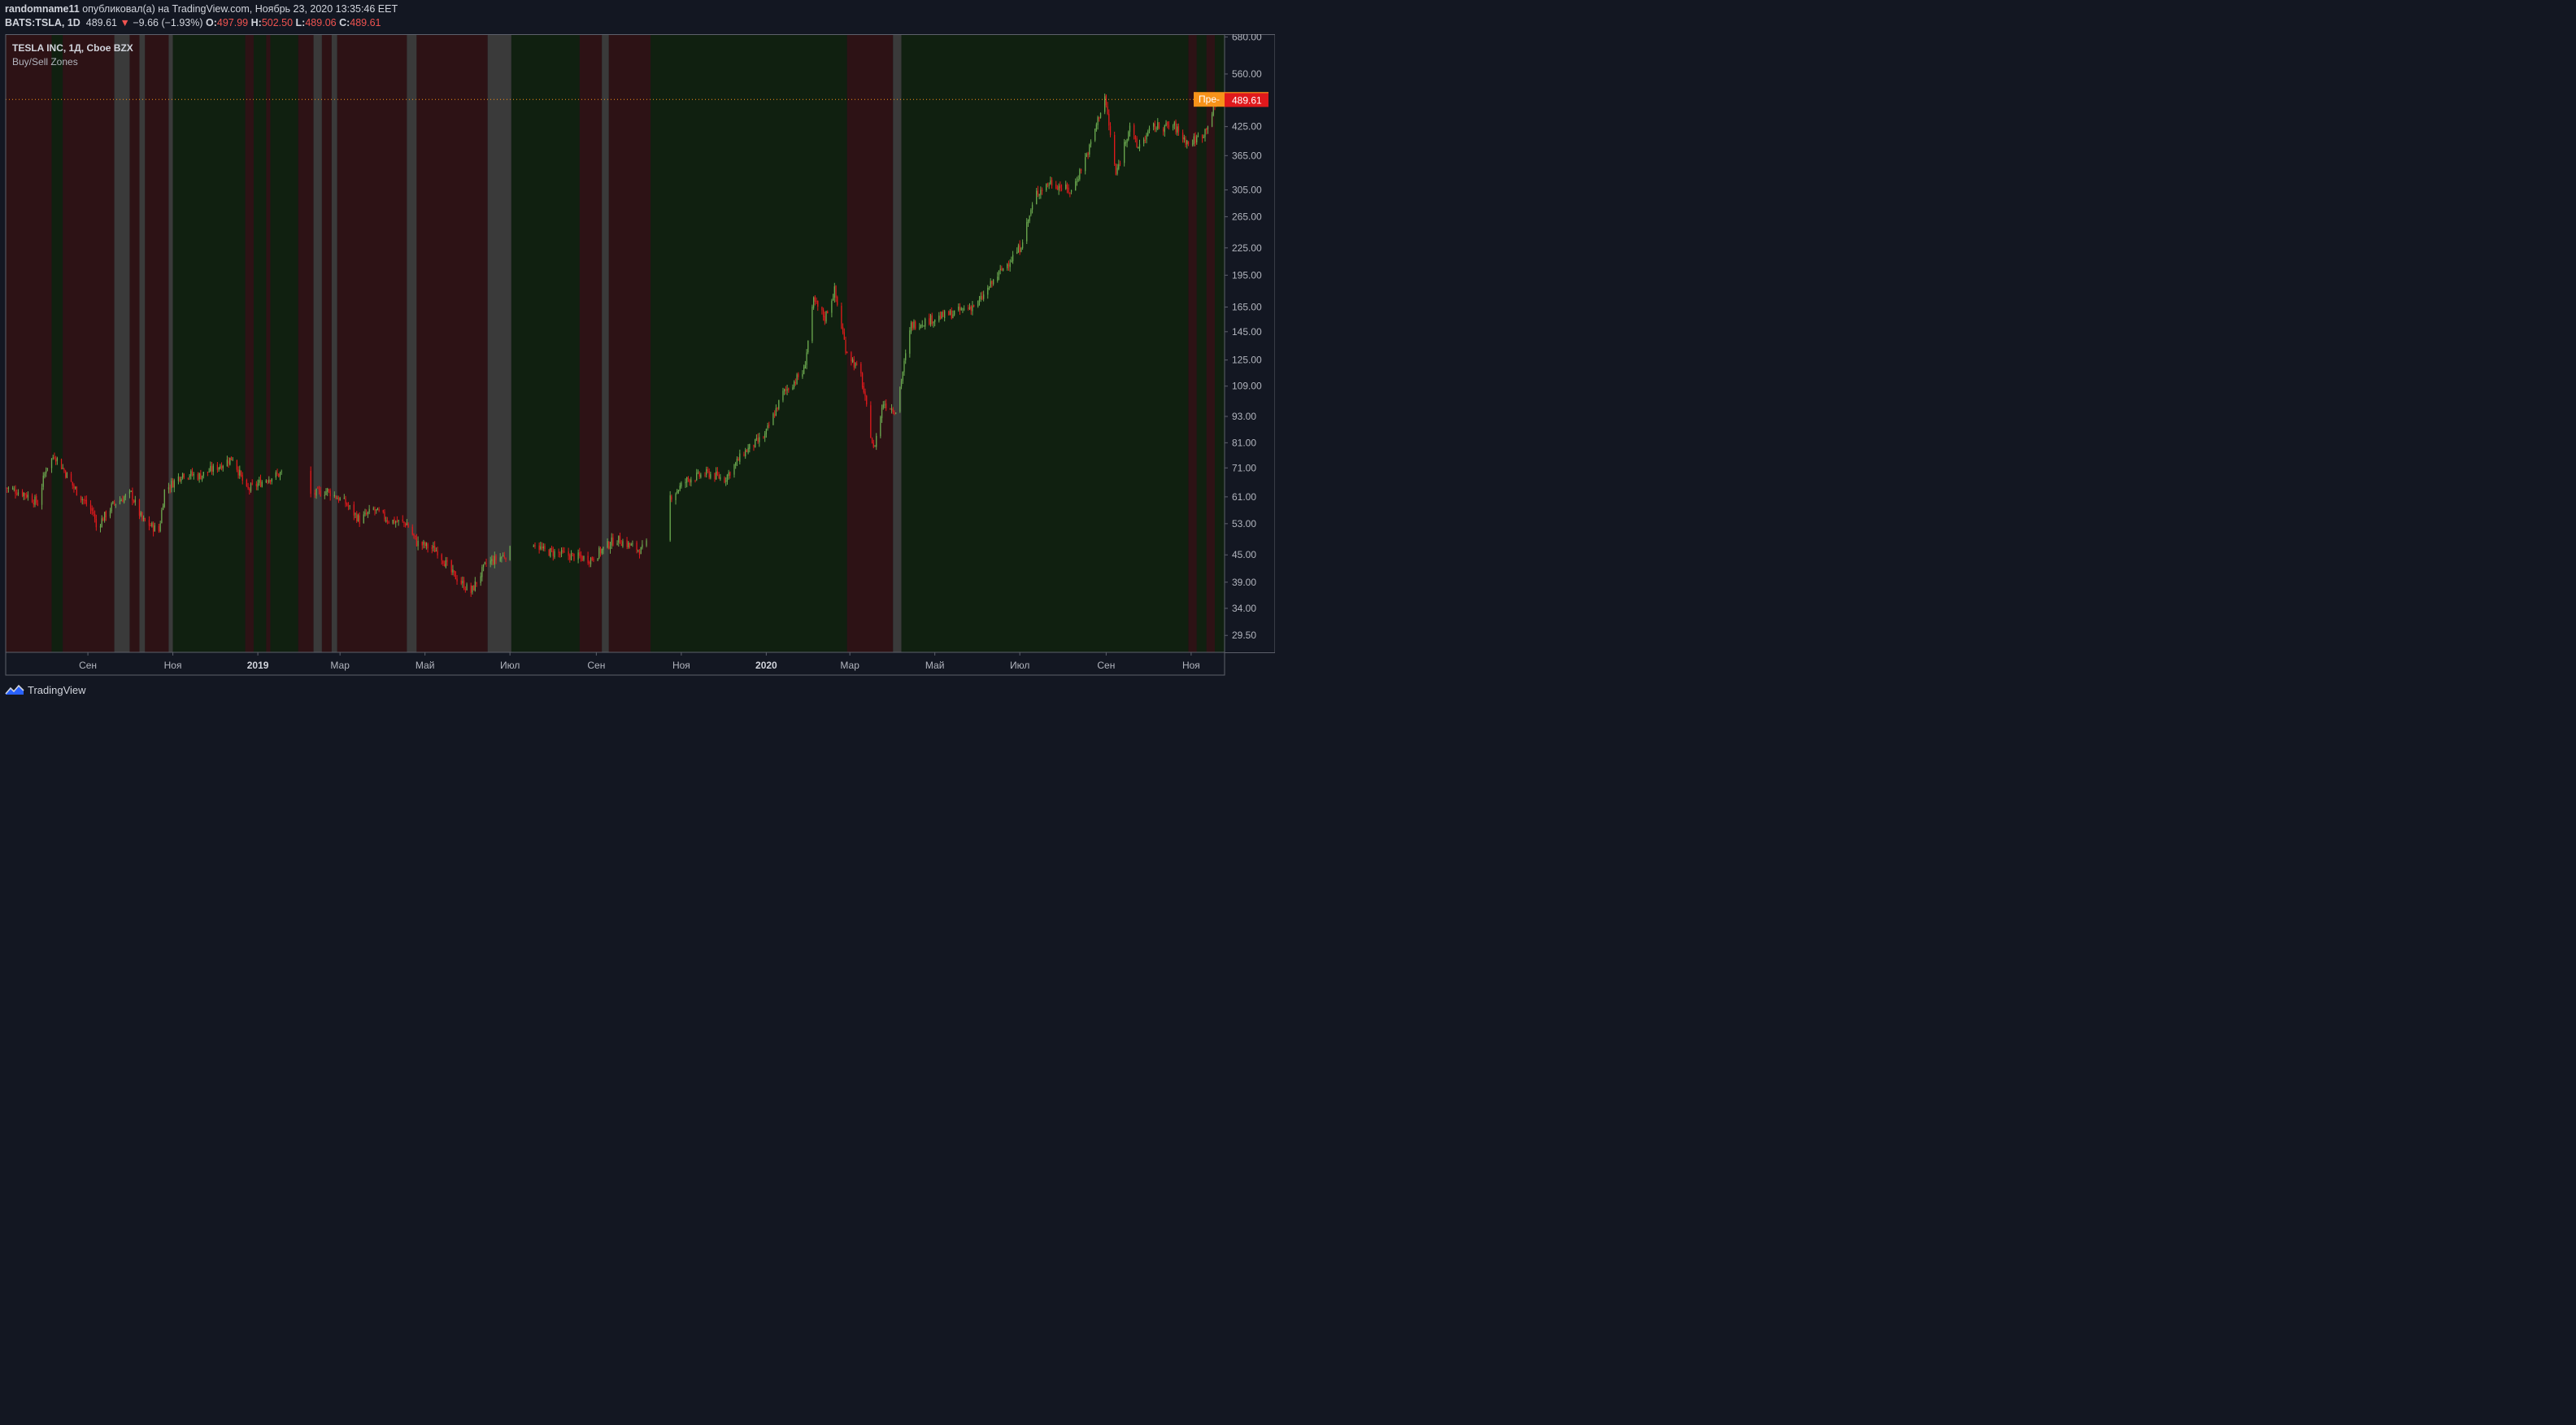 The image size is (2576, 1425). I want to click on footer-brand: TradingView, so click(57, 689).